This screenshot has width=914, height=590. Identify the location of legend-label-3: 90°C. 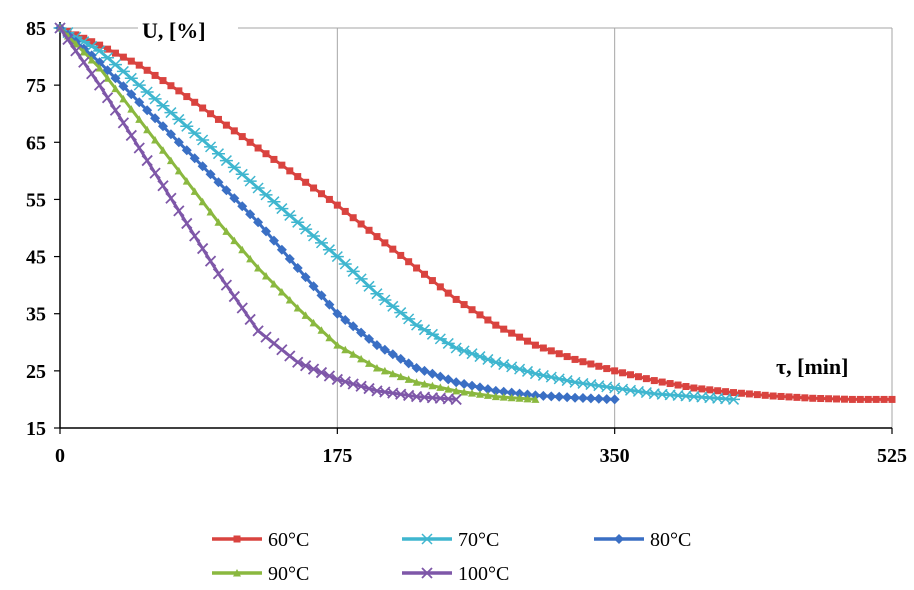
(288, 574).